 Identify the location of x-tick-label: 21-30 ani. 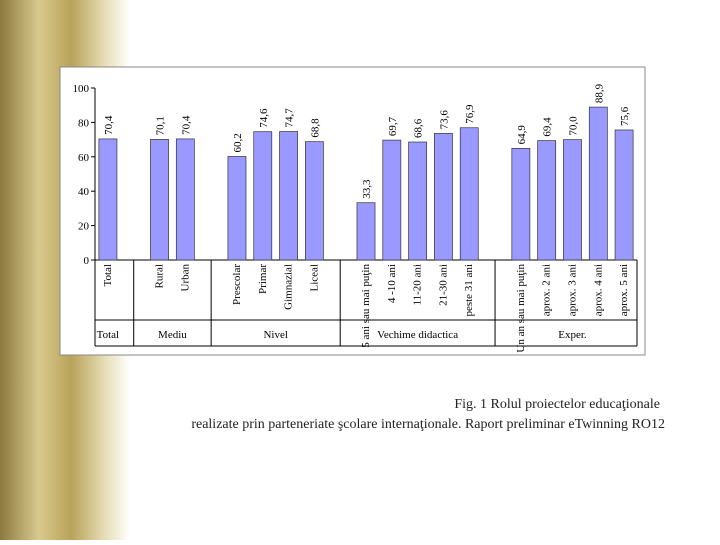
(443, 285).